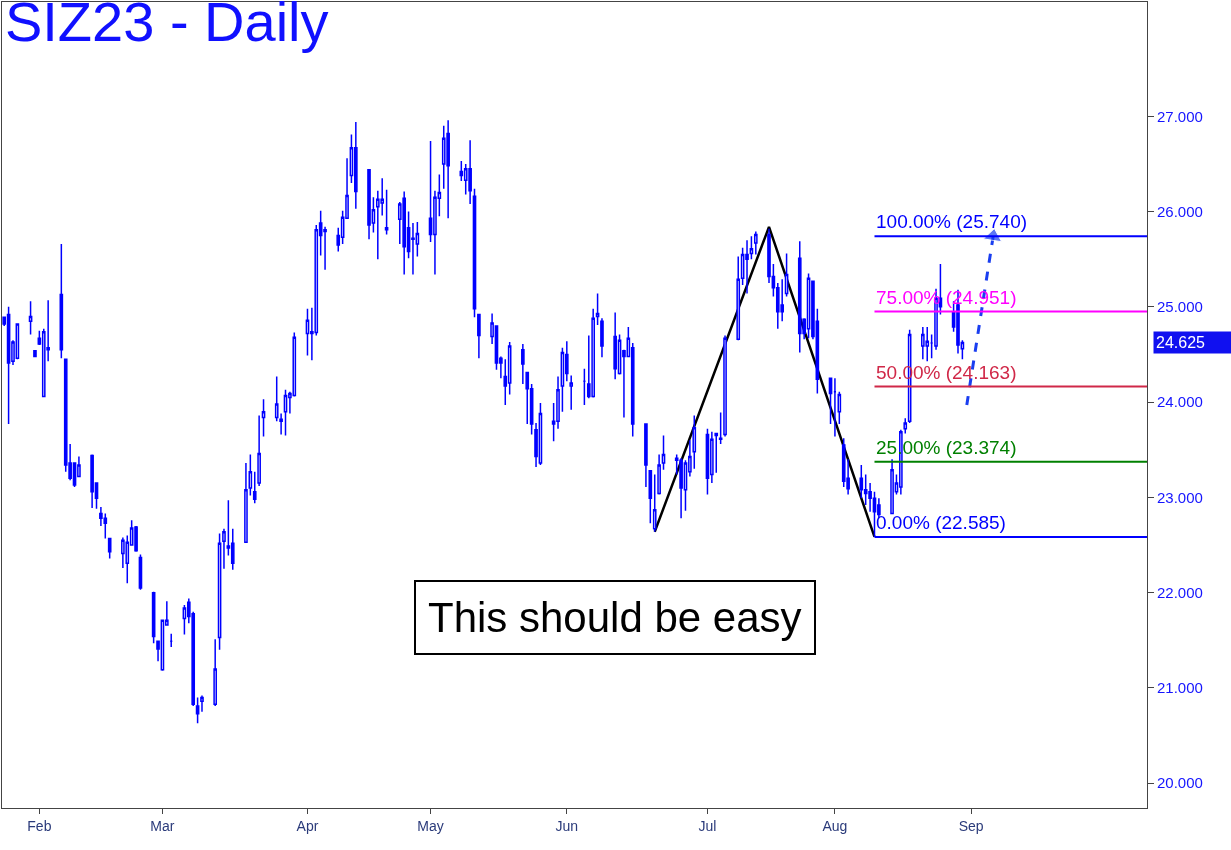  I want to click on annotation: This should be easy, so click(615, 617).